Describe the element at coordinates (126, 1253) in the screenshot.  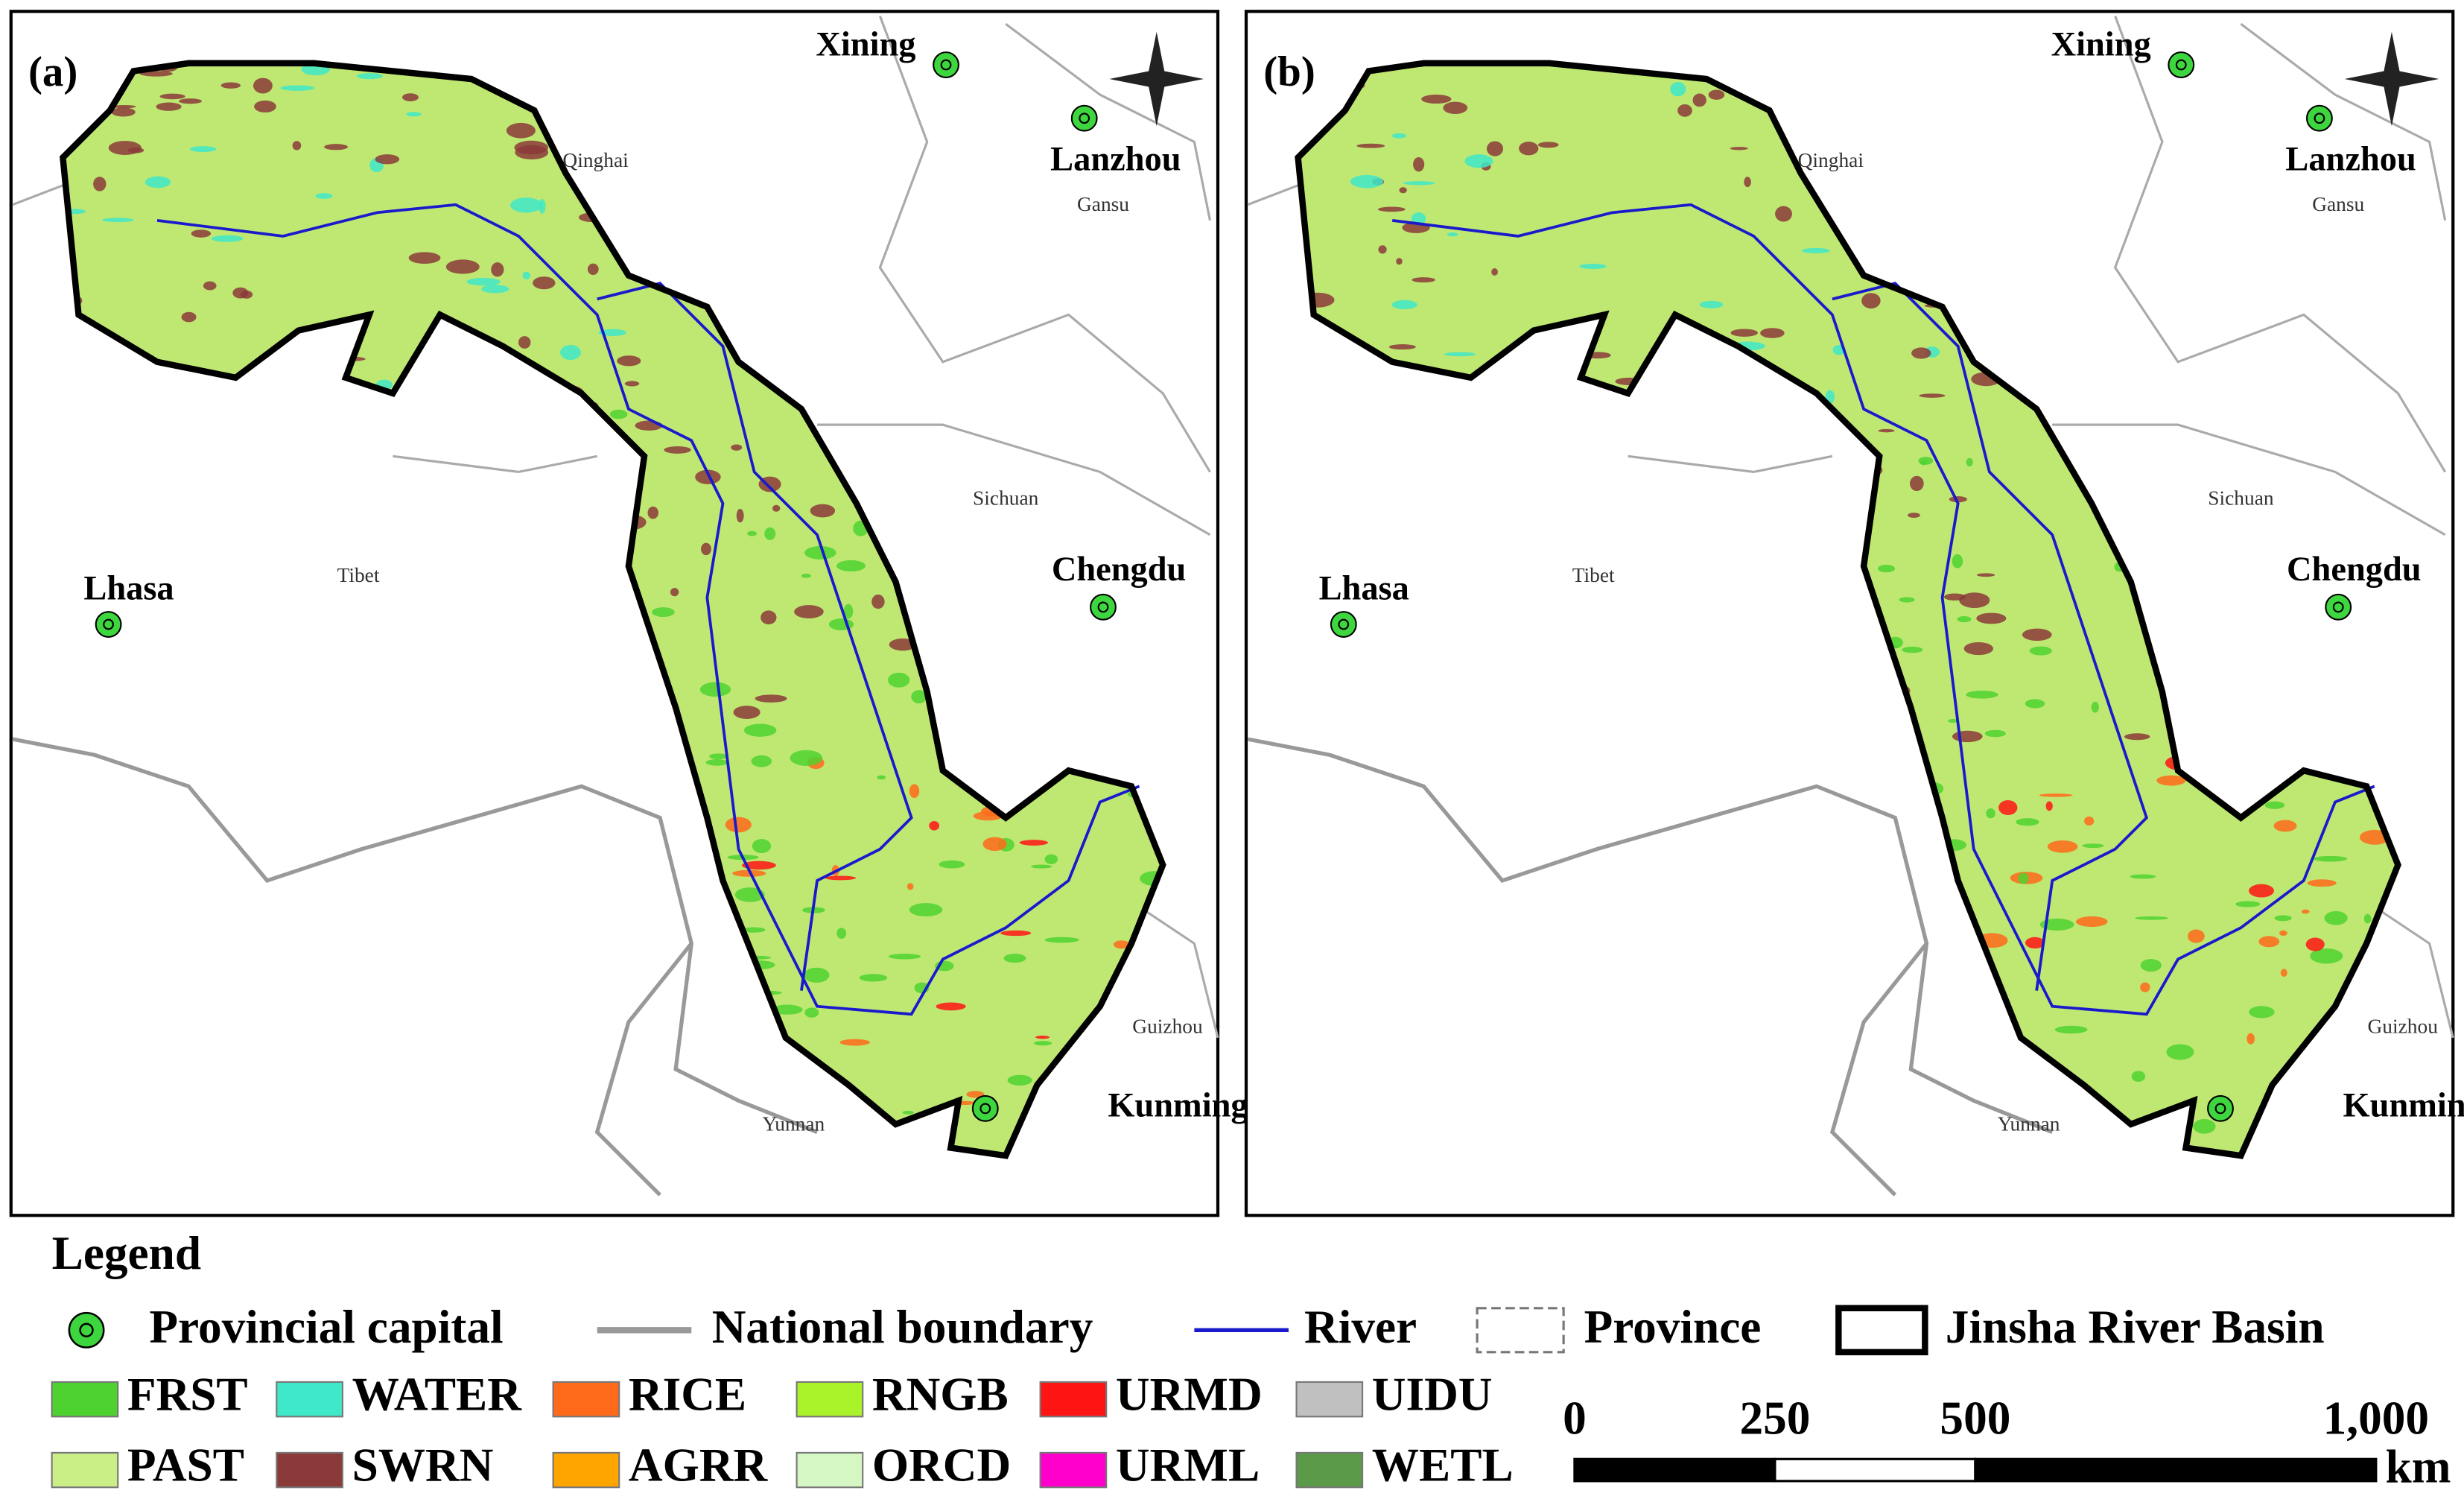
I see `legend-title: Legend` at that location.